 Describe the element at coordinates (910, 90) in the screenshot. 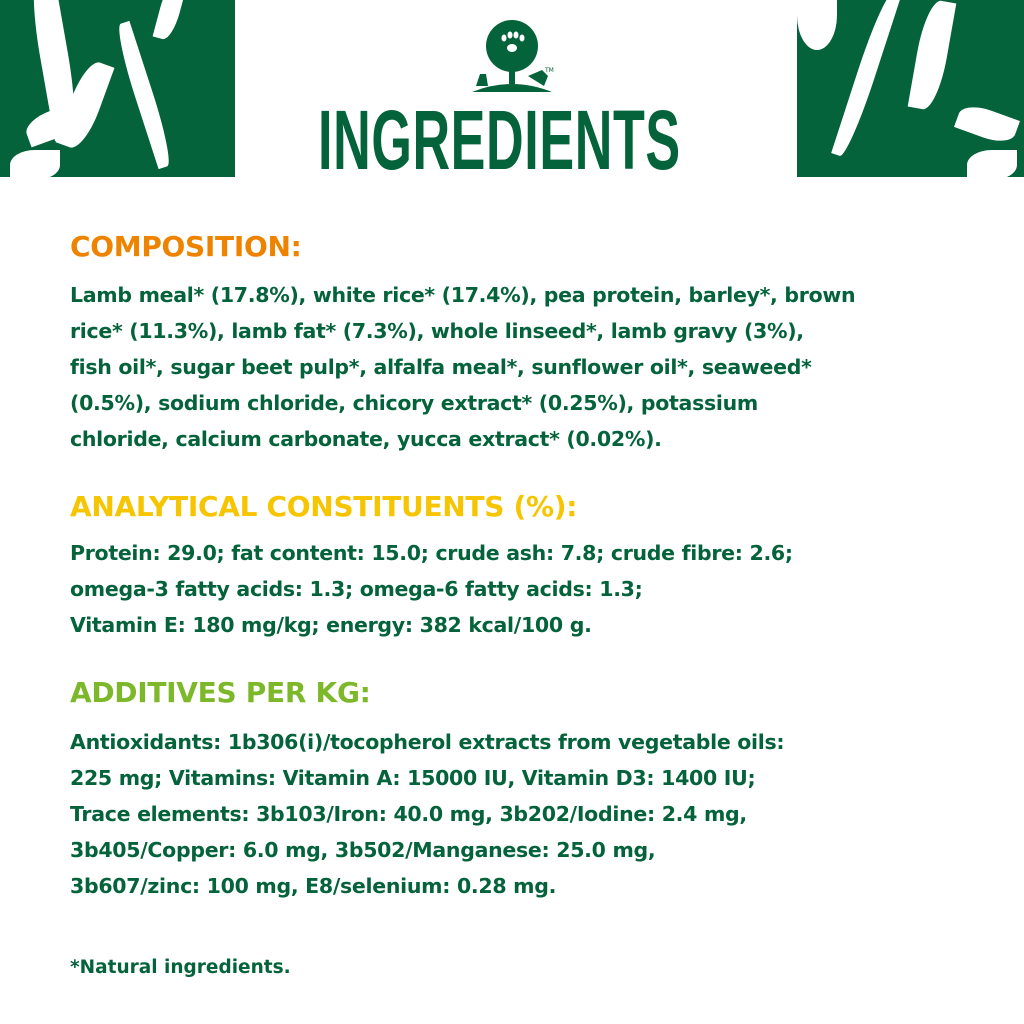

I see `leaf-decoration-right` at that location.